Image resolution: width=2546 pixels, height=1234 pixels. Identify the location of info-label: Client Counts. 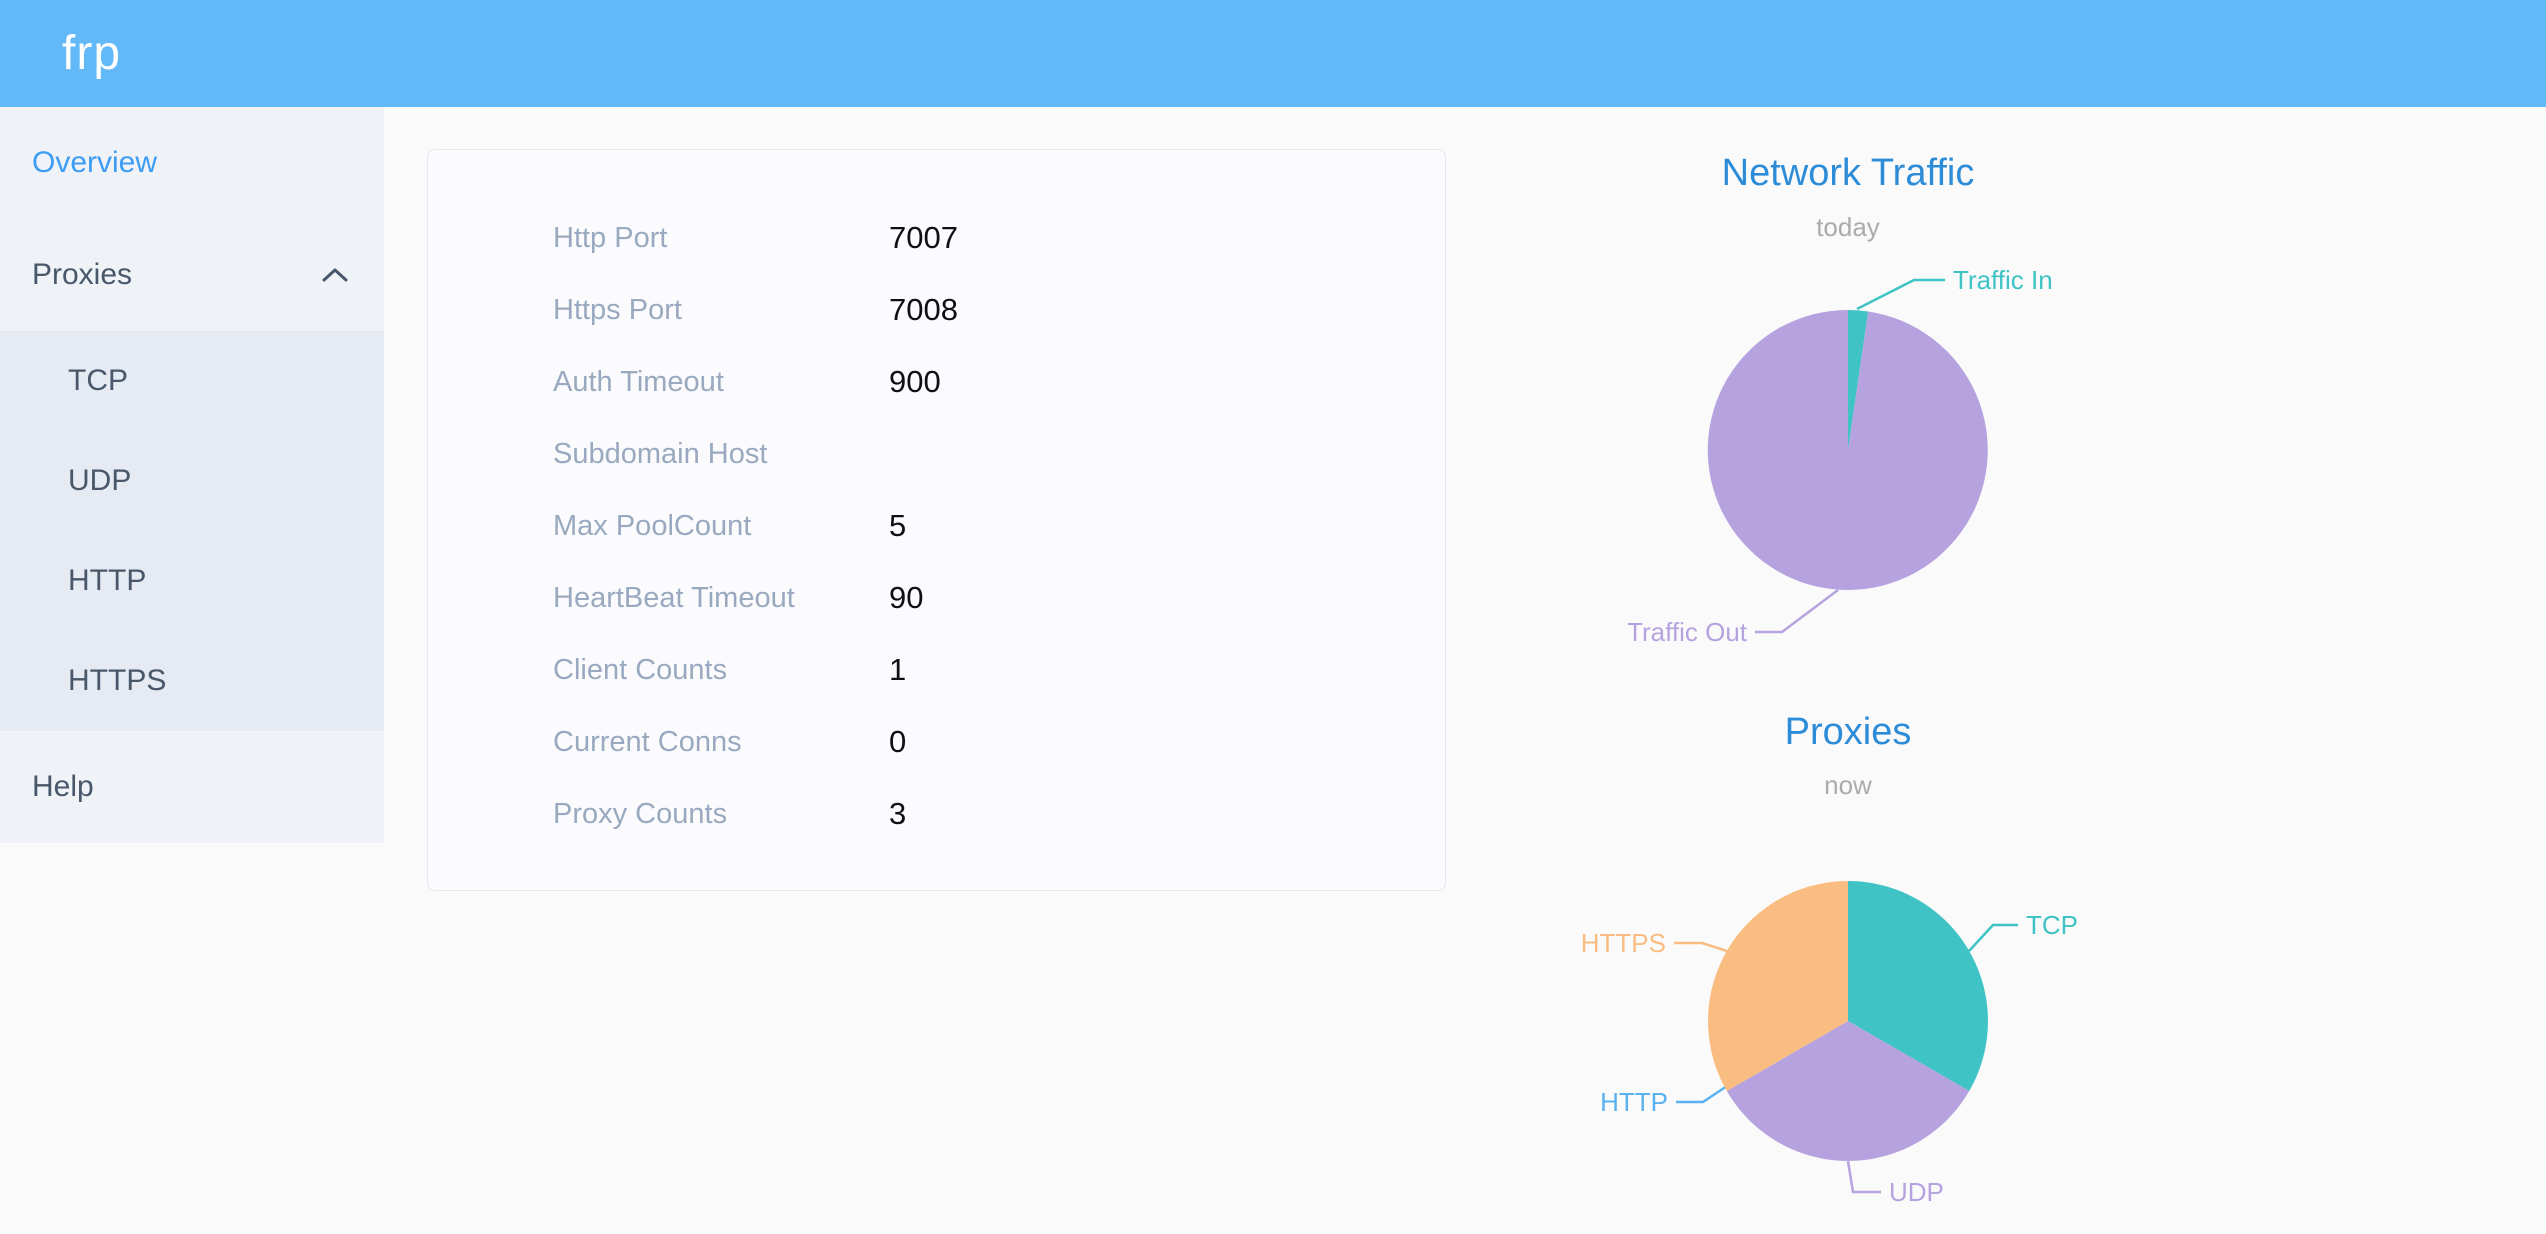
(640, 669).